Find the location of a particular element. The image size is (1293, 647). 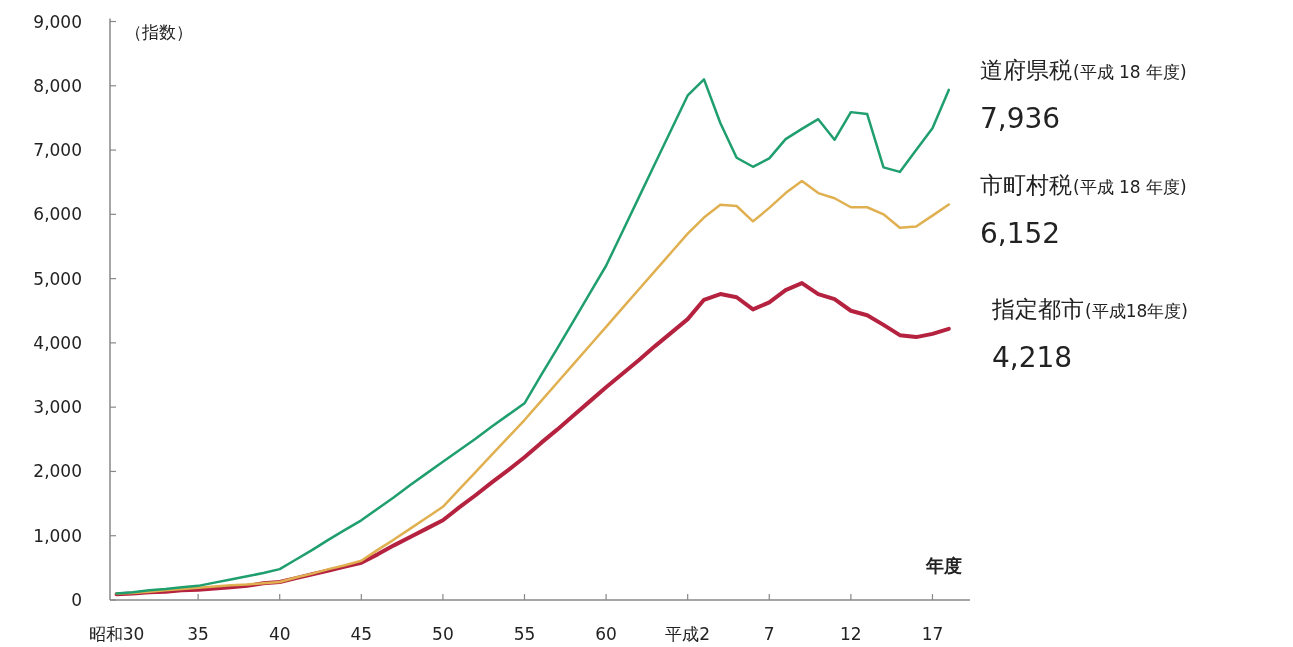

x-axis-title: 年度 is located at coordinates (943, 565).